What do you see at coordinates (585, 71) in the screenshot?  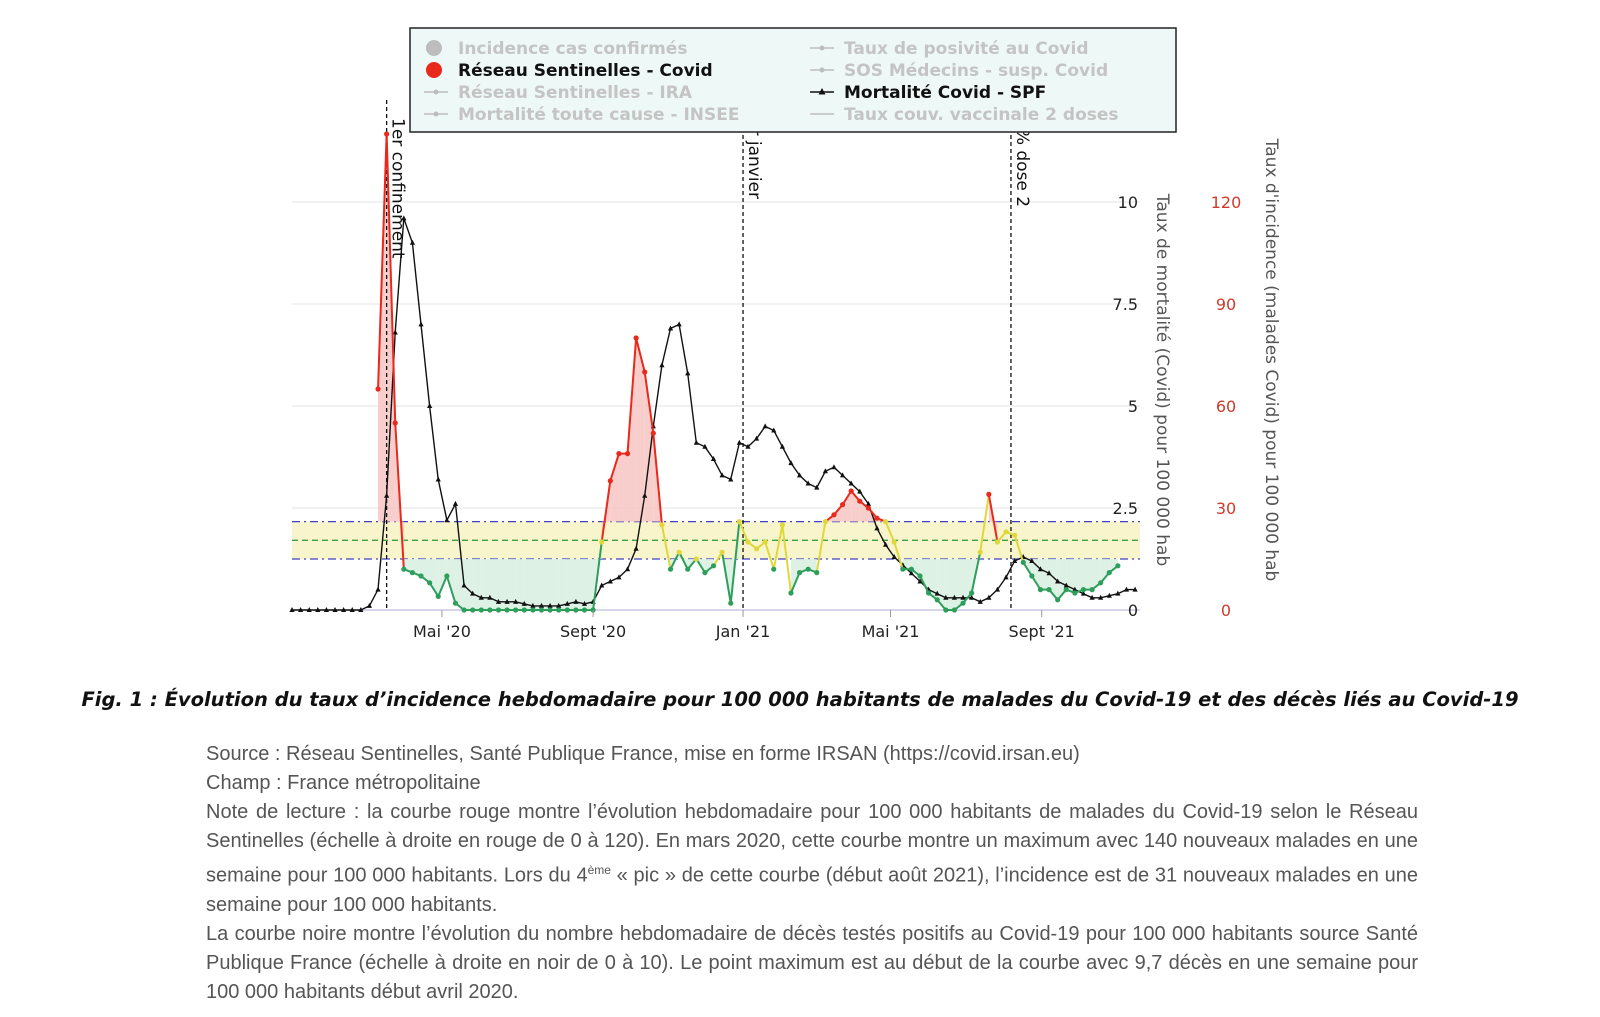 I see `legend-entry-label: Réseau Sentinelles - Covid` at bounding box center [585, 71].